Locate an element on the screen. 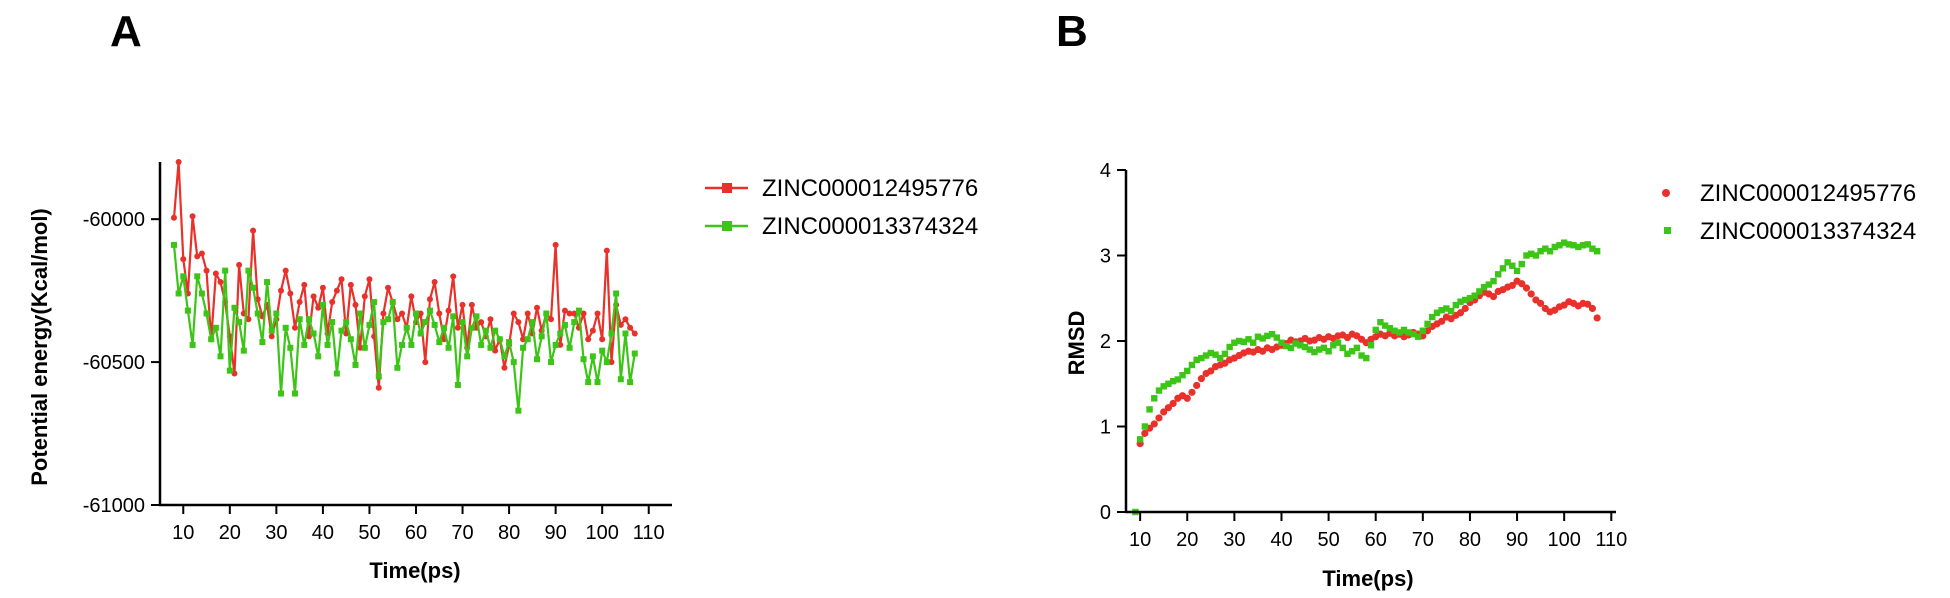  panel-b-x-tick-label: 50 is located at coordinates (1328, 540).